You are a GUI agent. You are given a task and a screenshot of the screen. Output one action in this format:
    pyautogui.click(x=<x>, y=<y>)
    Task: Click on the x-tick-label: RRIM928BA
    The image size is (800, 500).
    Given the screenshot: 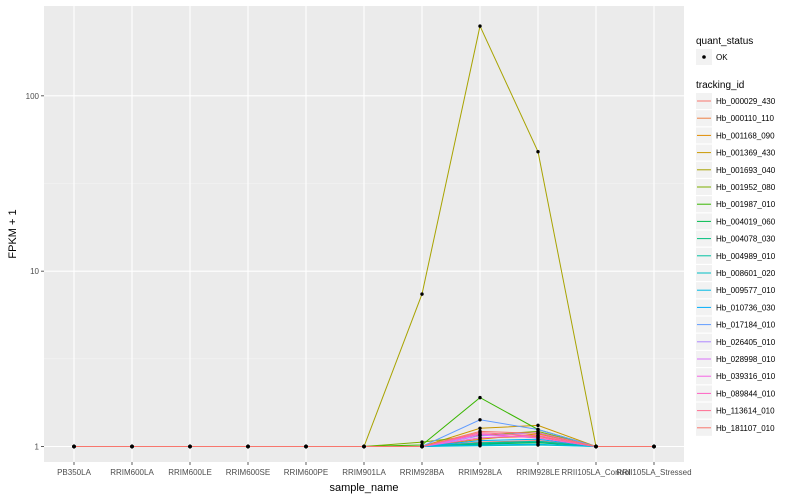 What is the action you would take?
    pyautogui.click(x=422, y=472)
    